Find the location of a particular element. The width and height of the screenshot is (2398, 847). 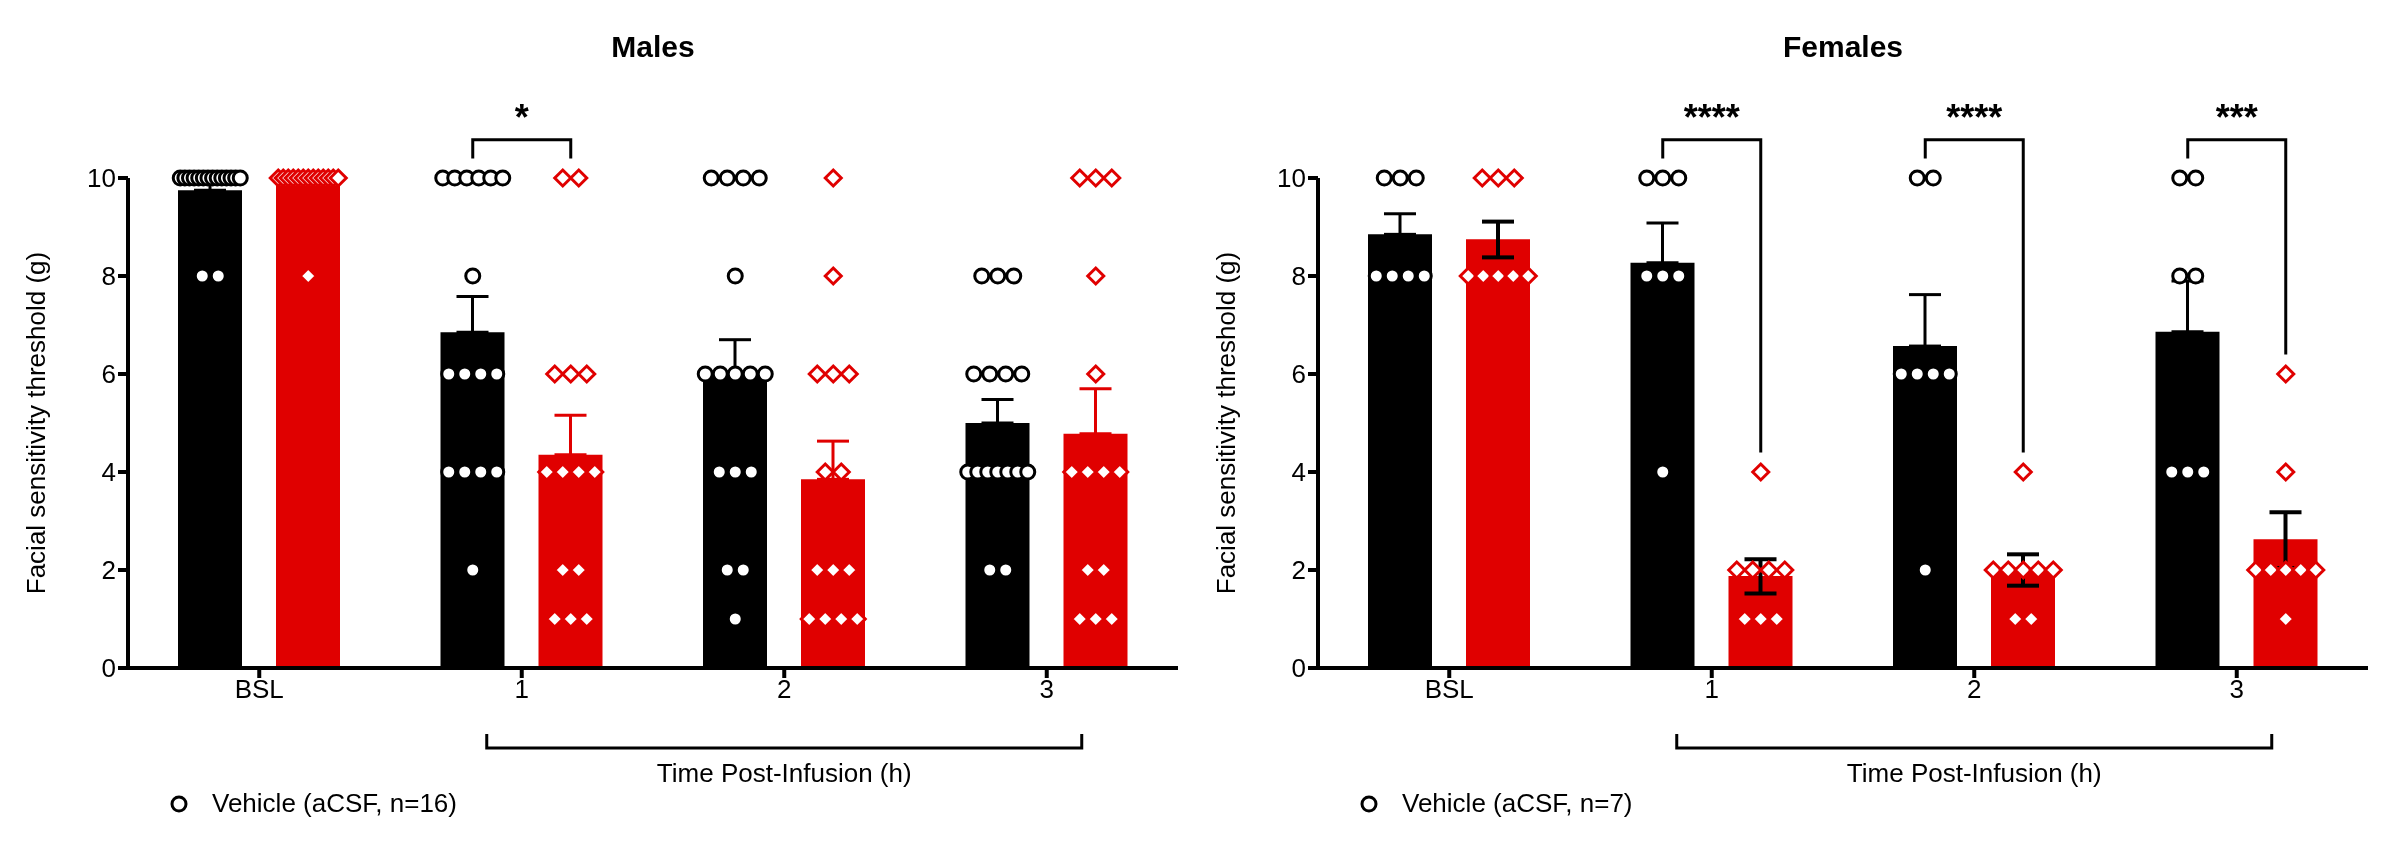

legend-label: Vehicle (aCSF, n=7) is located at coordinates (1517, 803).